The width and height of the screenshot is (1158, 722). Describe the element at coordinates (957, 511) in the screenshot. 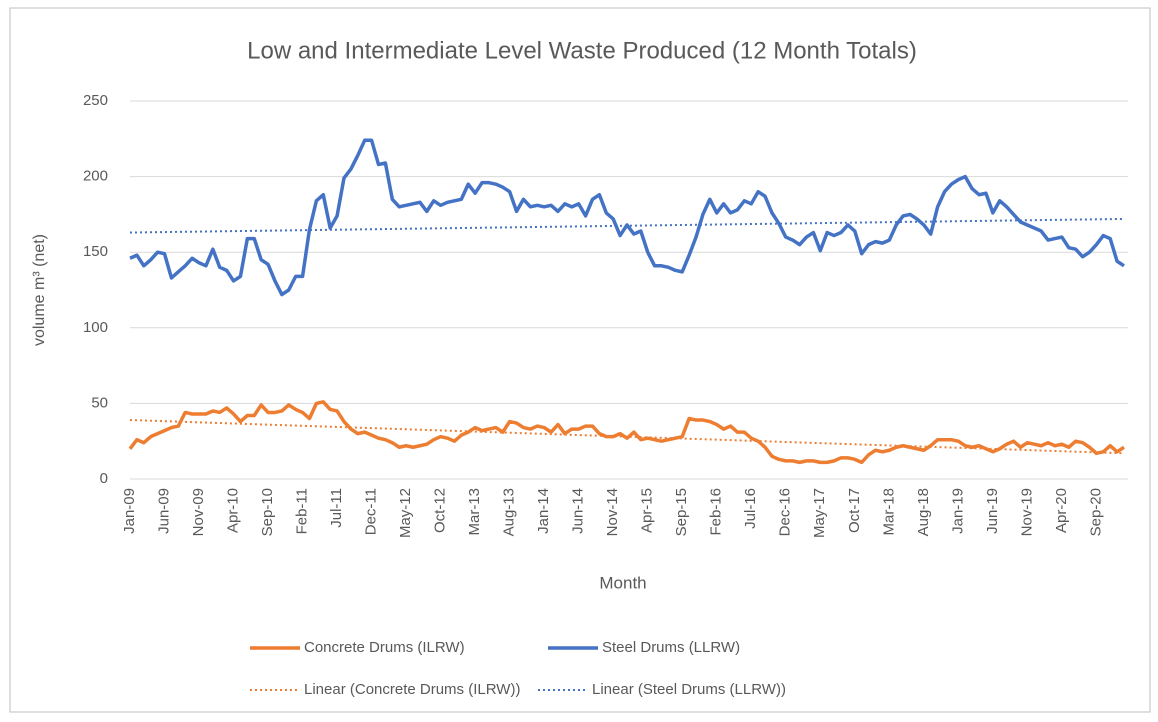

I see `x-tick-label: Jan-19` at that location.